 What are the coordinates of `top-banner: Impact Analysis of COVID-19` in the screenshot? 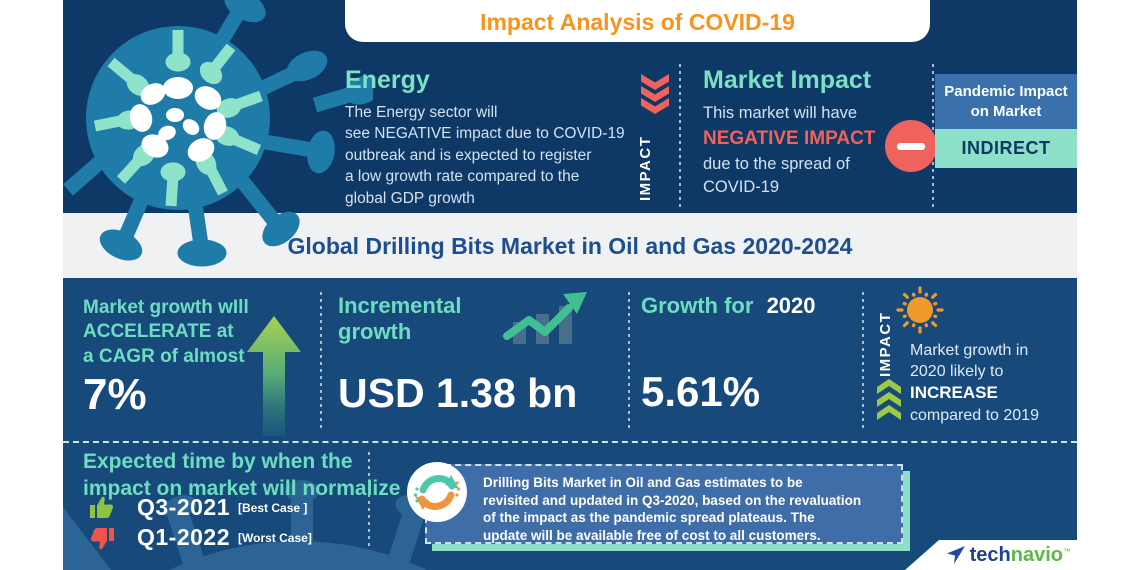 It's located at (637, 21).